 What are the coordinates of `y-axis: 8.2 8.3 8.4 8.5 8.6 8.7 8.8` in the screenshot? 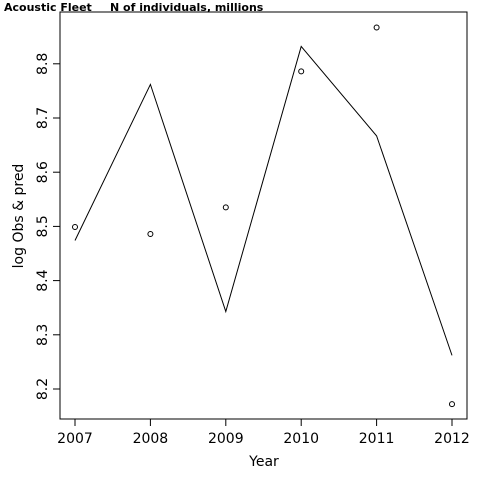 It's located at (48, 226).